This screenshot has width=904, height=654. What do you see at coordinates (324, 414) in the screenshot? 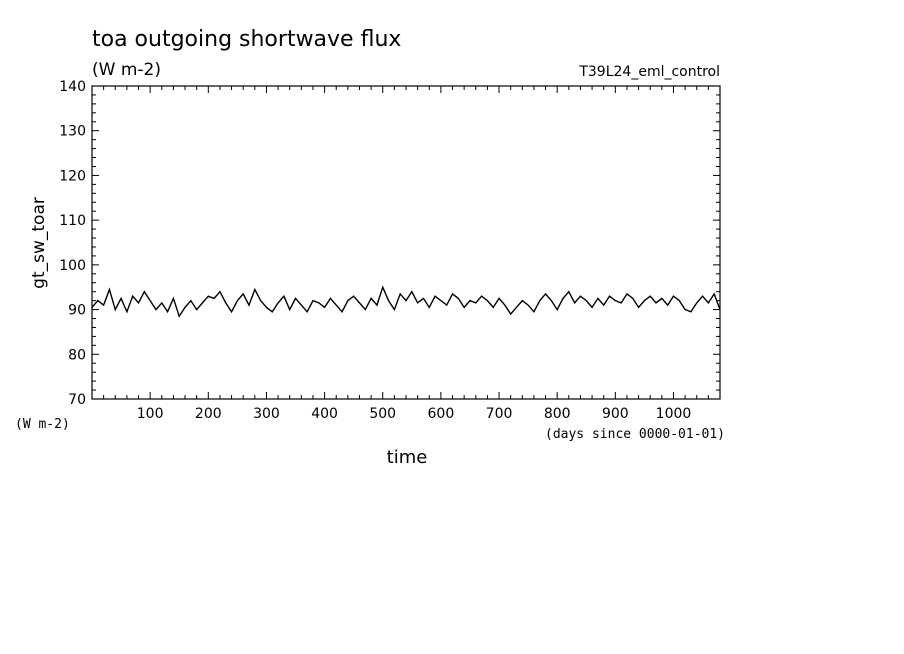
I see `x-tick-label: 400` at bounding box center [324, 414].